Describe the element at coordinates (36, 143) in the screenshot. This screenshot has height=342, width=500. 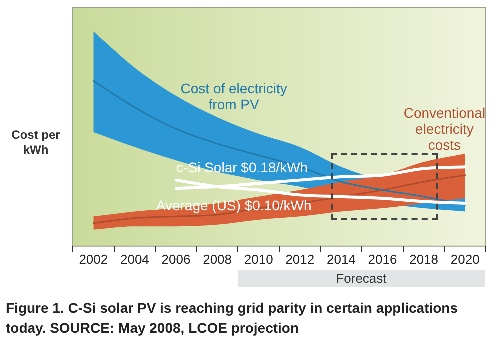
I see `y-axis-title: Cost per kWh` at that location.